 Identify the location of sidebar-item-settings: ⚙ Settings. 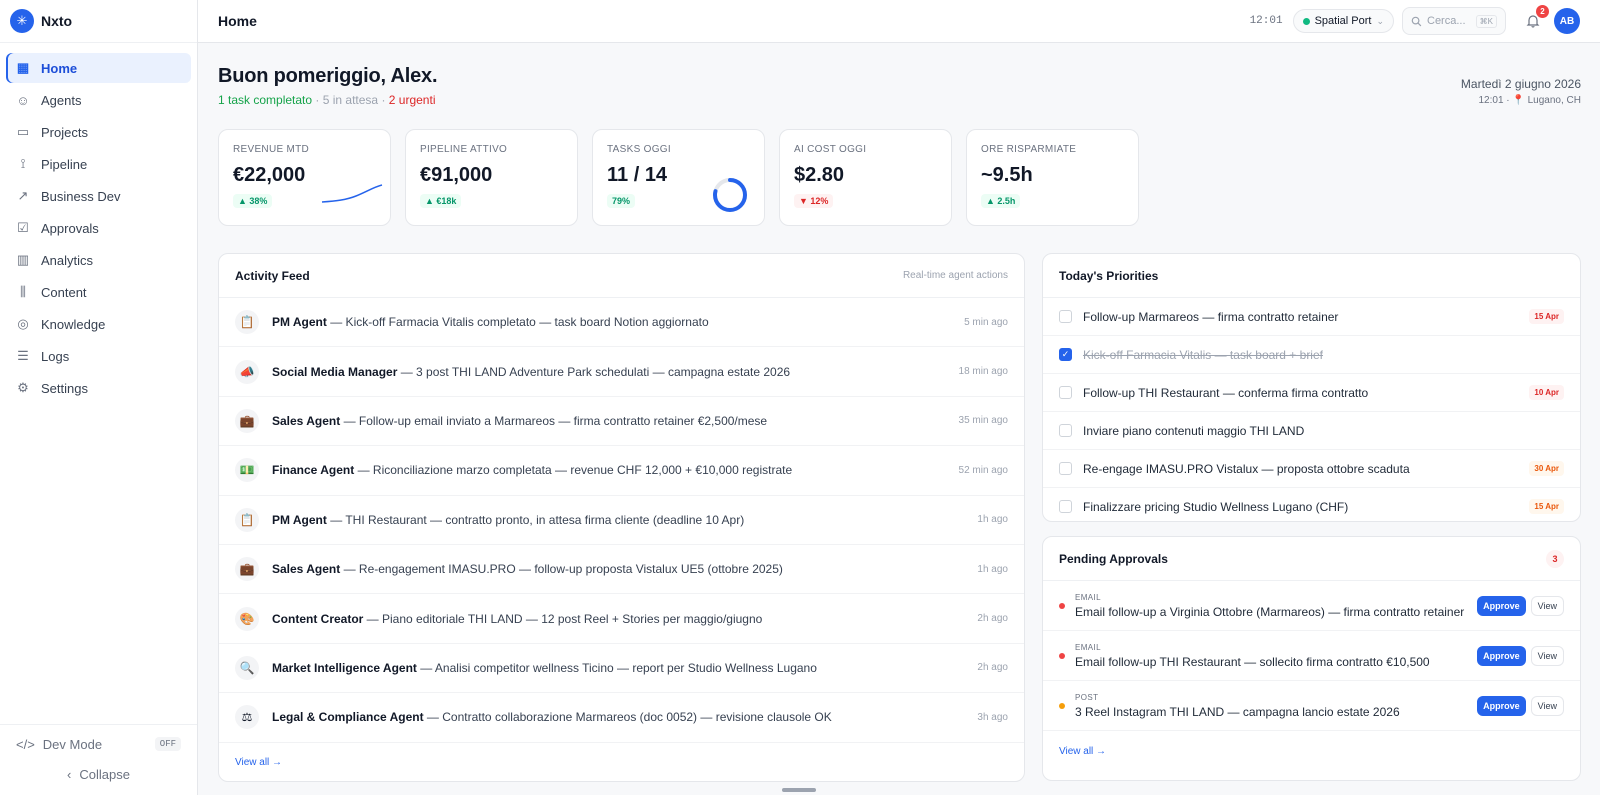
(98, 388).